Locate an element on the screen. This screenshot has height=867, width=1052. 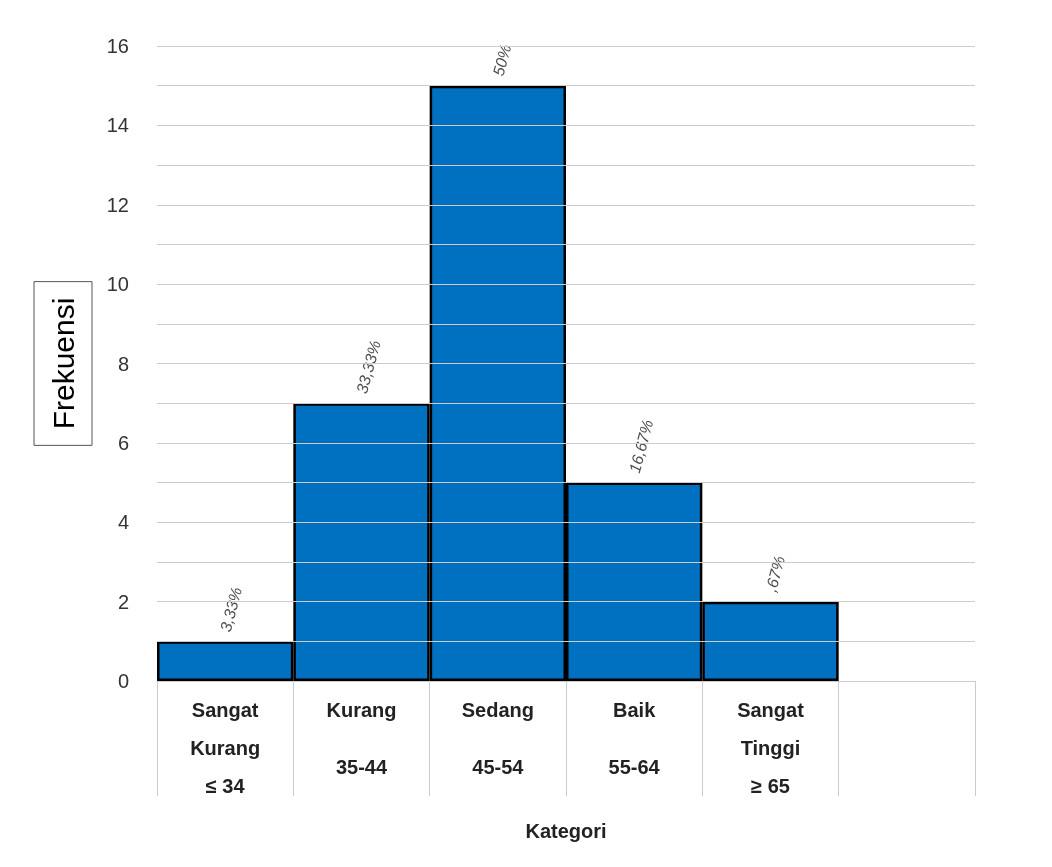
category-label: Kurang 35-44 is located at coordinates (361, 738).